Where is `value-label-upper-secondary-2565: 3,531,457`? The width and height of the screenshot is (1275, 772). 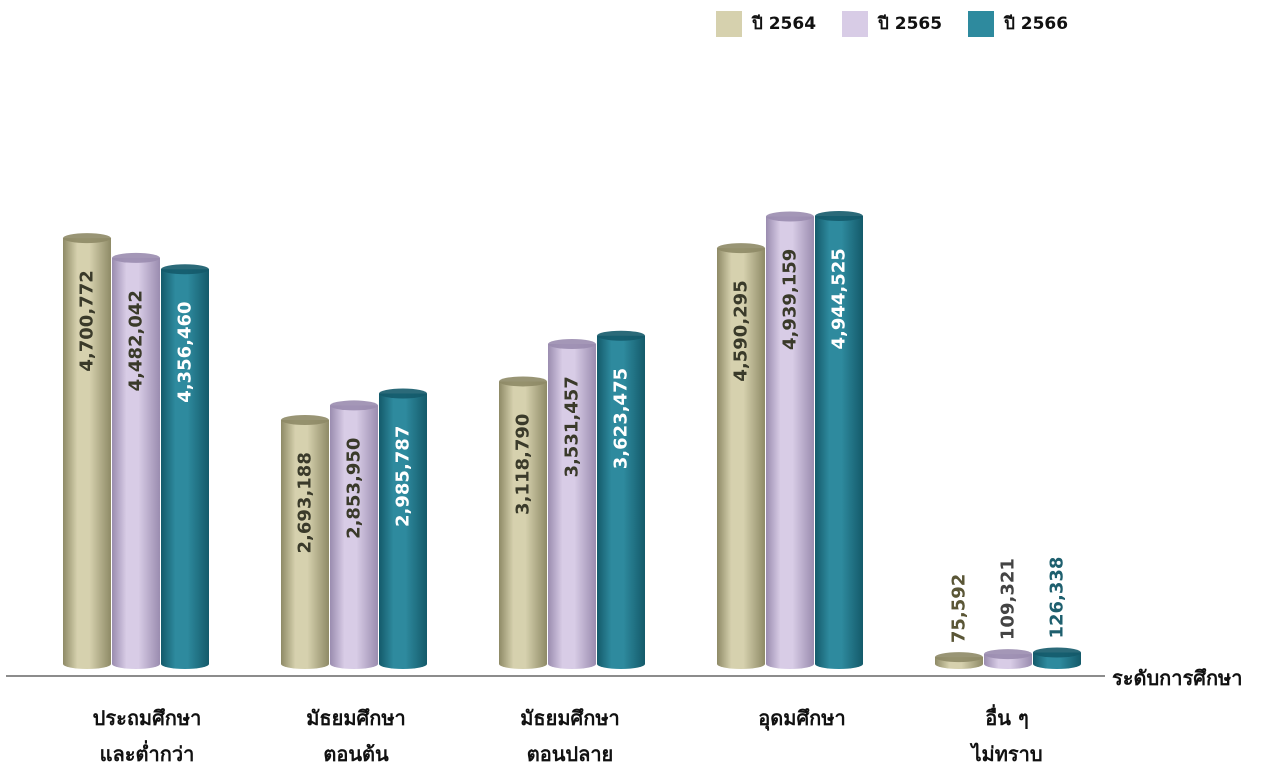
value-label-upper-secondary-2565: 3,531,457 is located at coordinates (572, 426).